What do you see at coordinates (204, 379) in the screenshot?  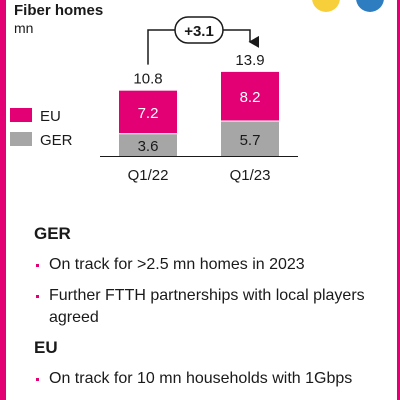 I see `bullet-eu-1: On track for 10 mn households with 1Gbps` at bounding box center [204, 379].